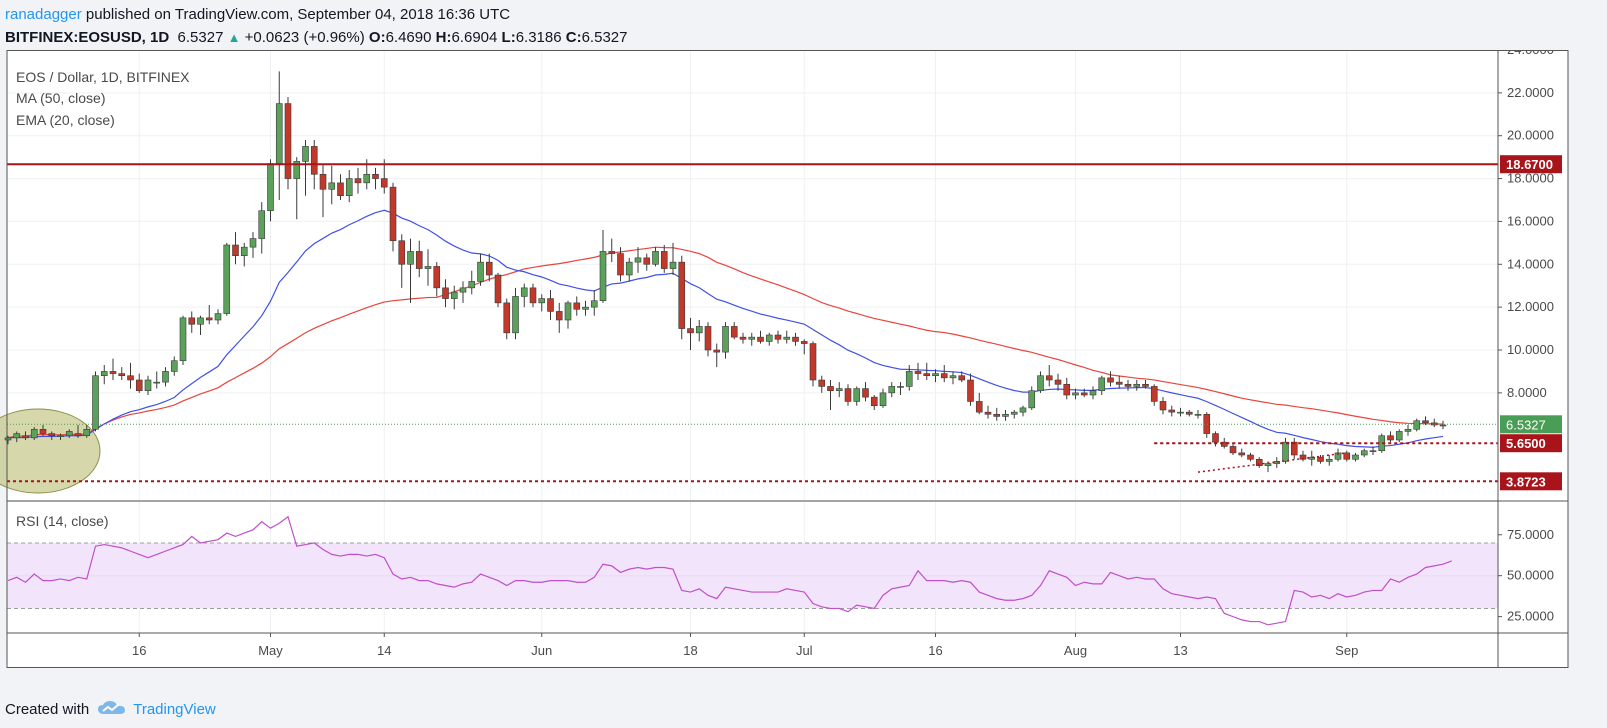 The width and height of the screenshot is (1607, 728). What do you see at coordinates (47, 709) in the screenshot?
I see `created-with-text: Created with` at bounding box center [47, 709].